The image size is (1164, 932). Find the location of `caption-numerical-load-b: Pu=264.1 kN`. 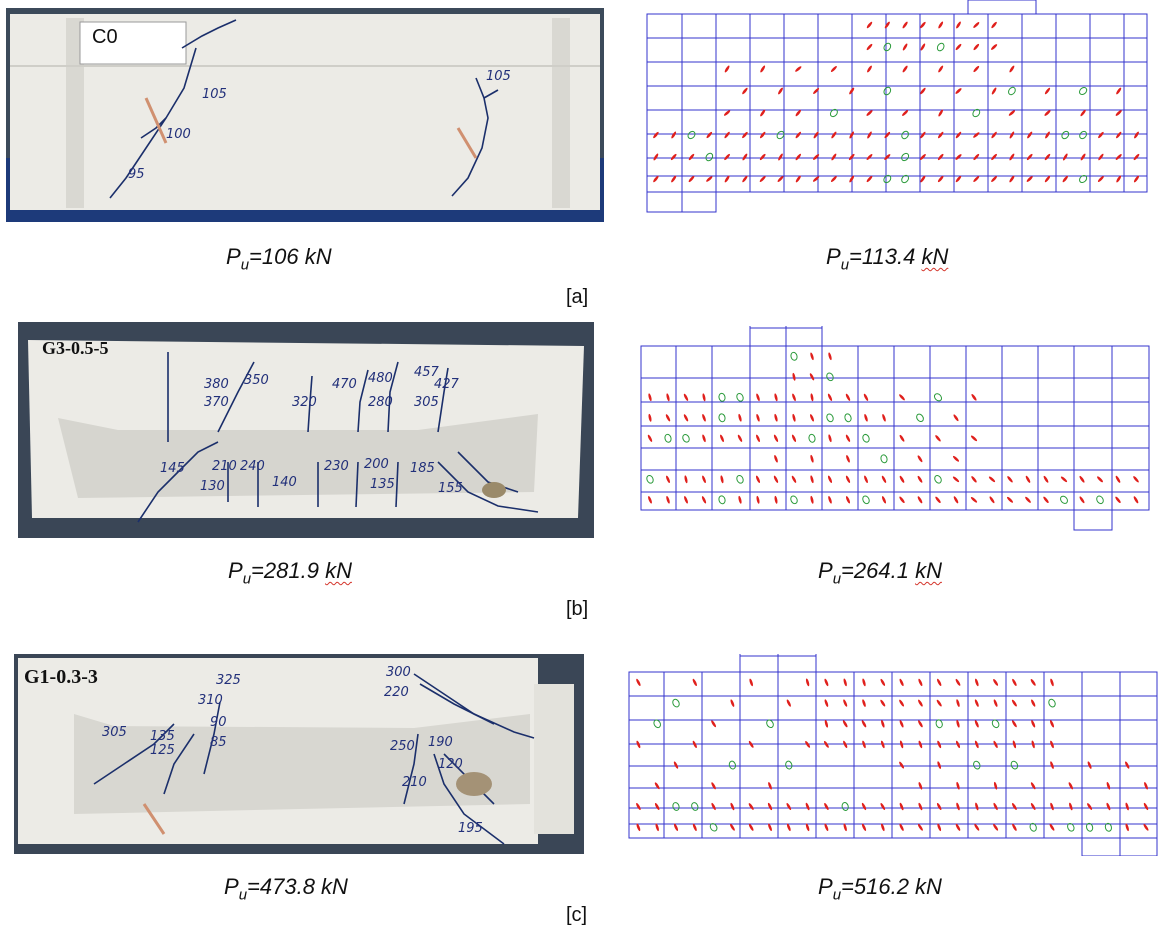

caption-numerical-load-b: Pu=264.1 kN is located at coordinates (880, 572).